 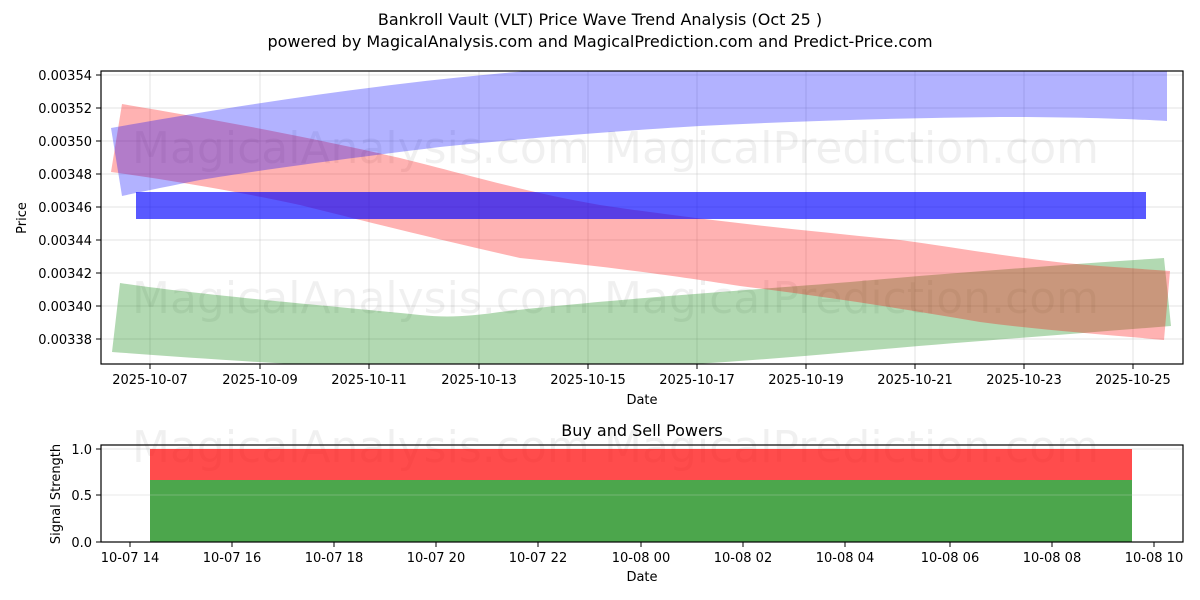 I want to click on y-tick-label: 0.00348, so click(x=65, y=175).